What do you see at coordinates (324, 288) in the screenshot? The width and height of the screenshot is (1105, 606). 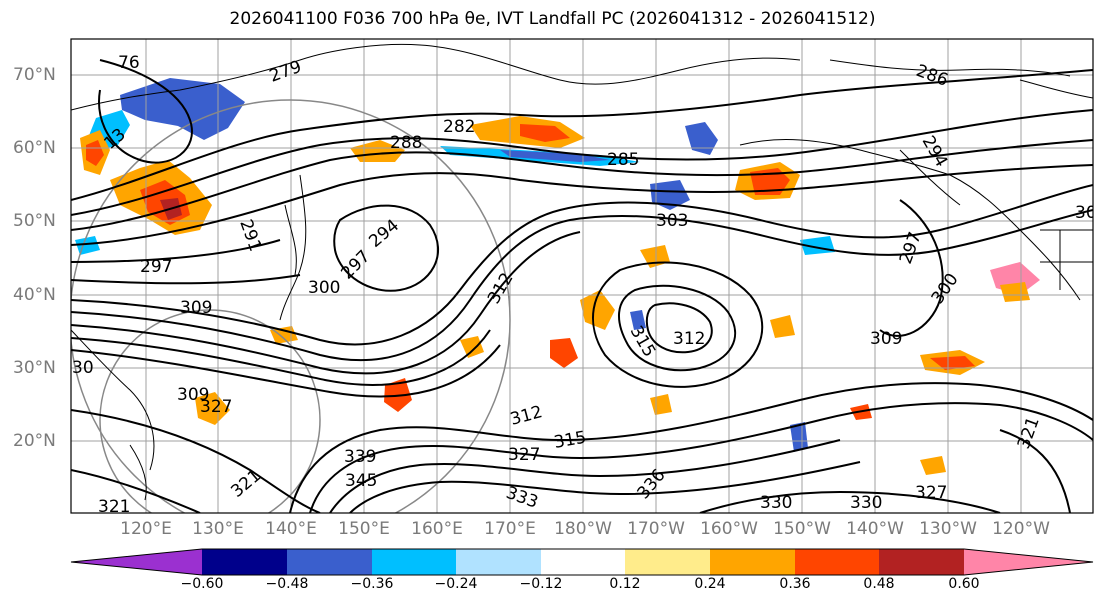 I see `contour-label: 300` at bounding box center [324, 288].